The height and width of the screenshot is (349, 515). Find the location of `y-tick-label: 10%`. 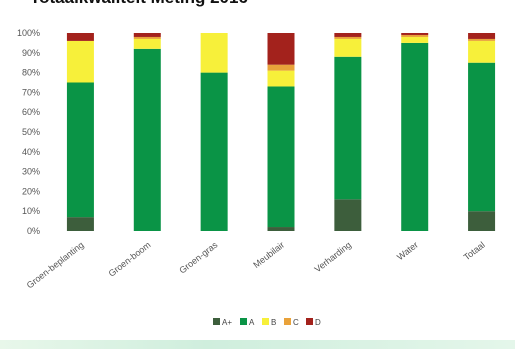

y-tick-label: 10% is located at coordinates (31, 211).